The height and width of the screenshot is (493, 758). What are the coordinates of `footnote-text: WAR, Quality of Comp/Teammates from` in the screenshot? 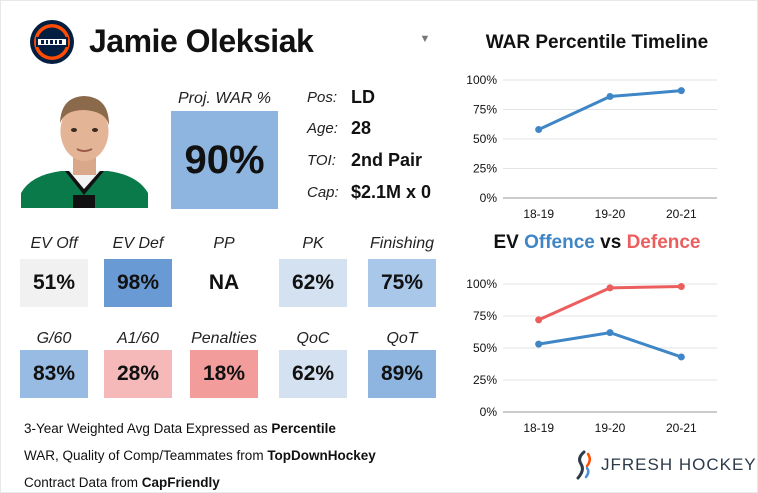 It's located at (146, 455).